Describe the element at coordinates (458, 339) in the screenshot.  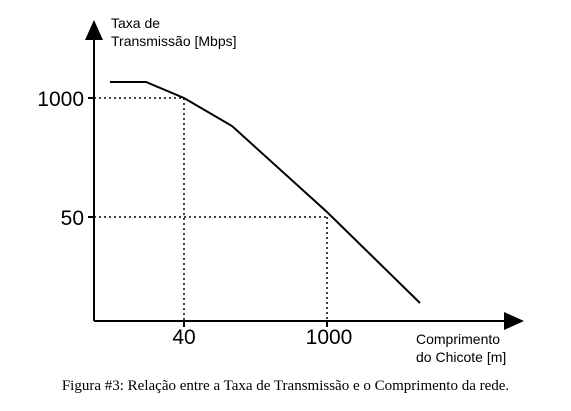
I see `x-axis-label-line-1: Comprimento` at that location.